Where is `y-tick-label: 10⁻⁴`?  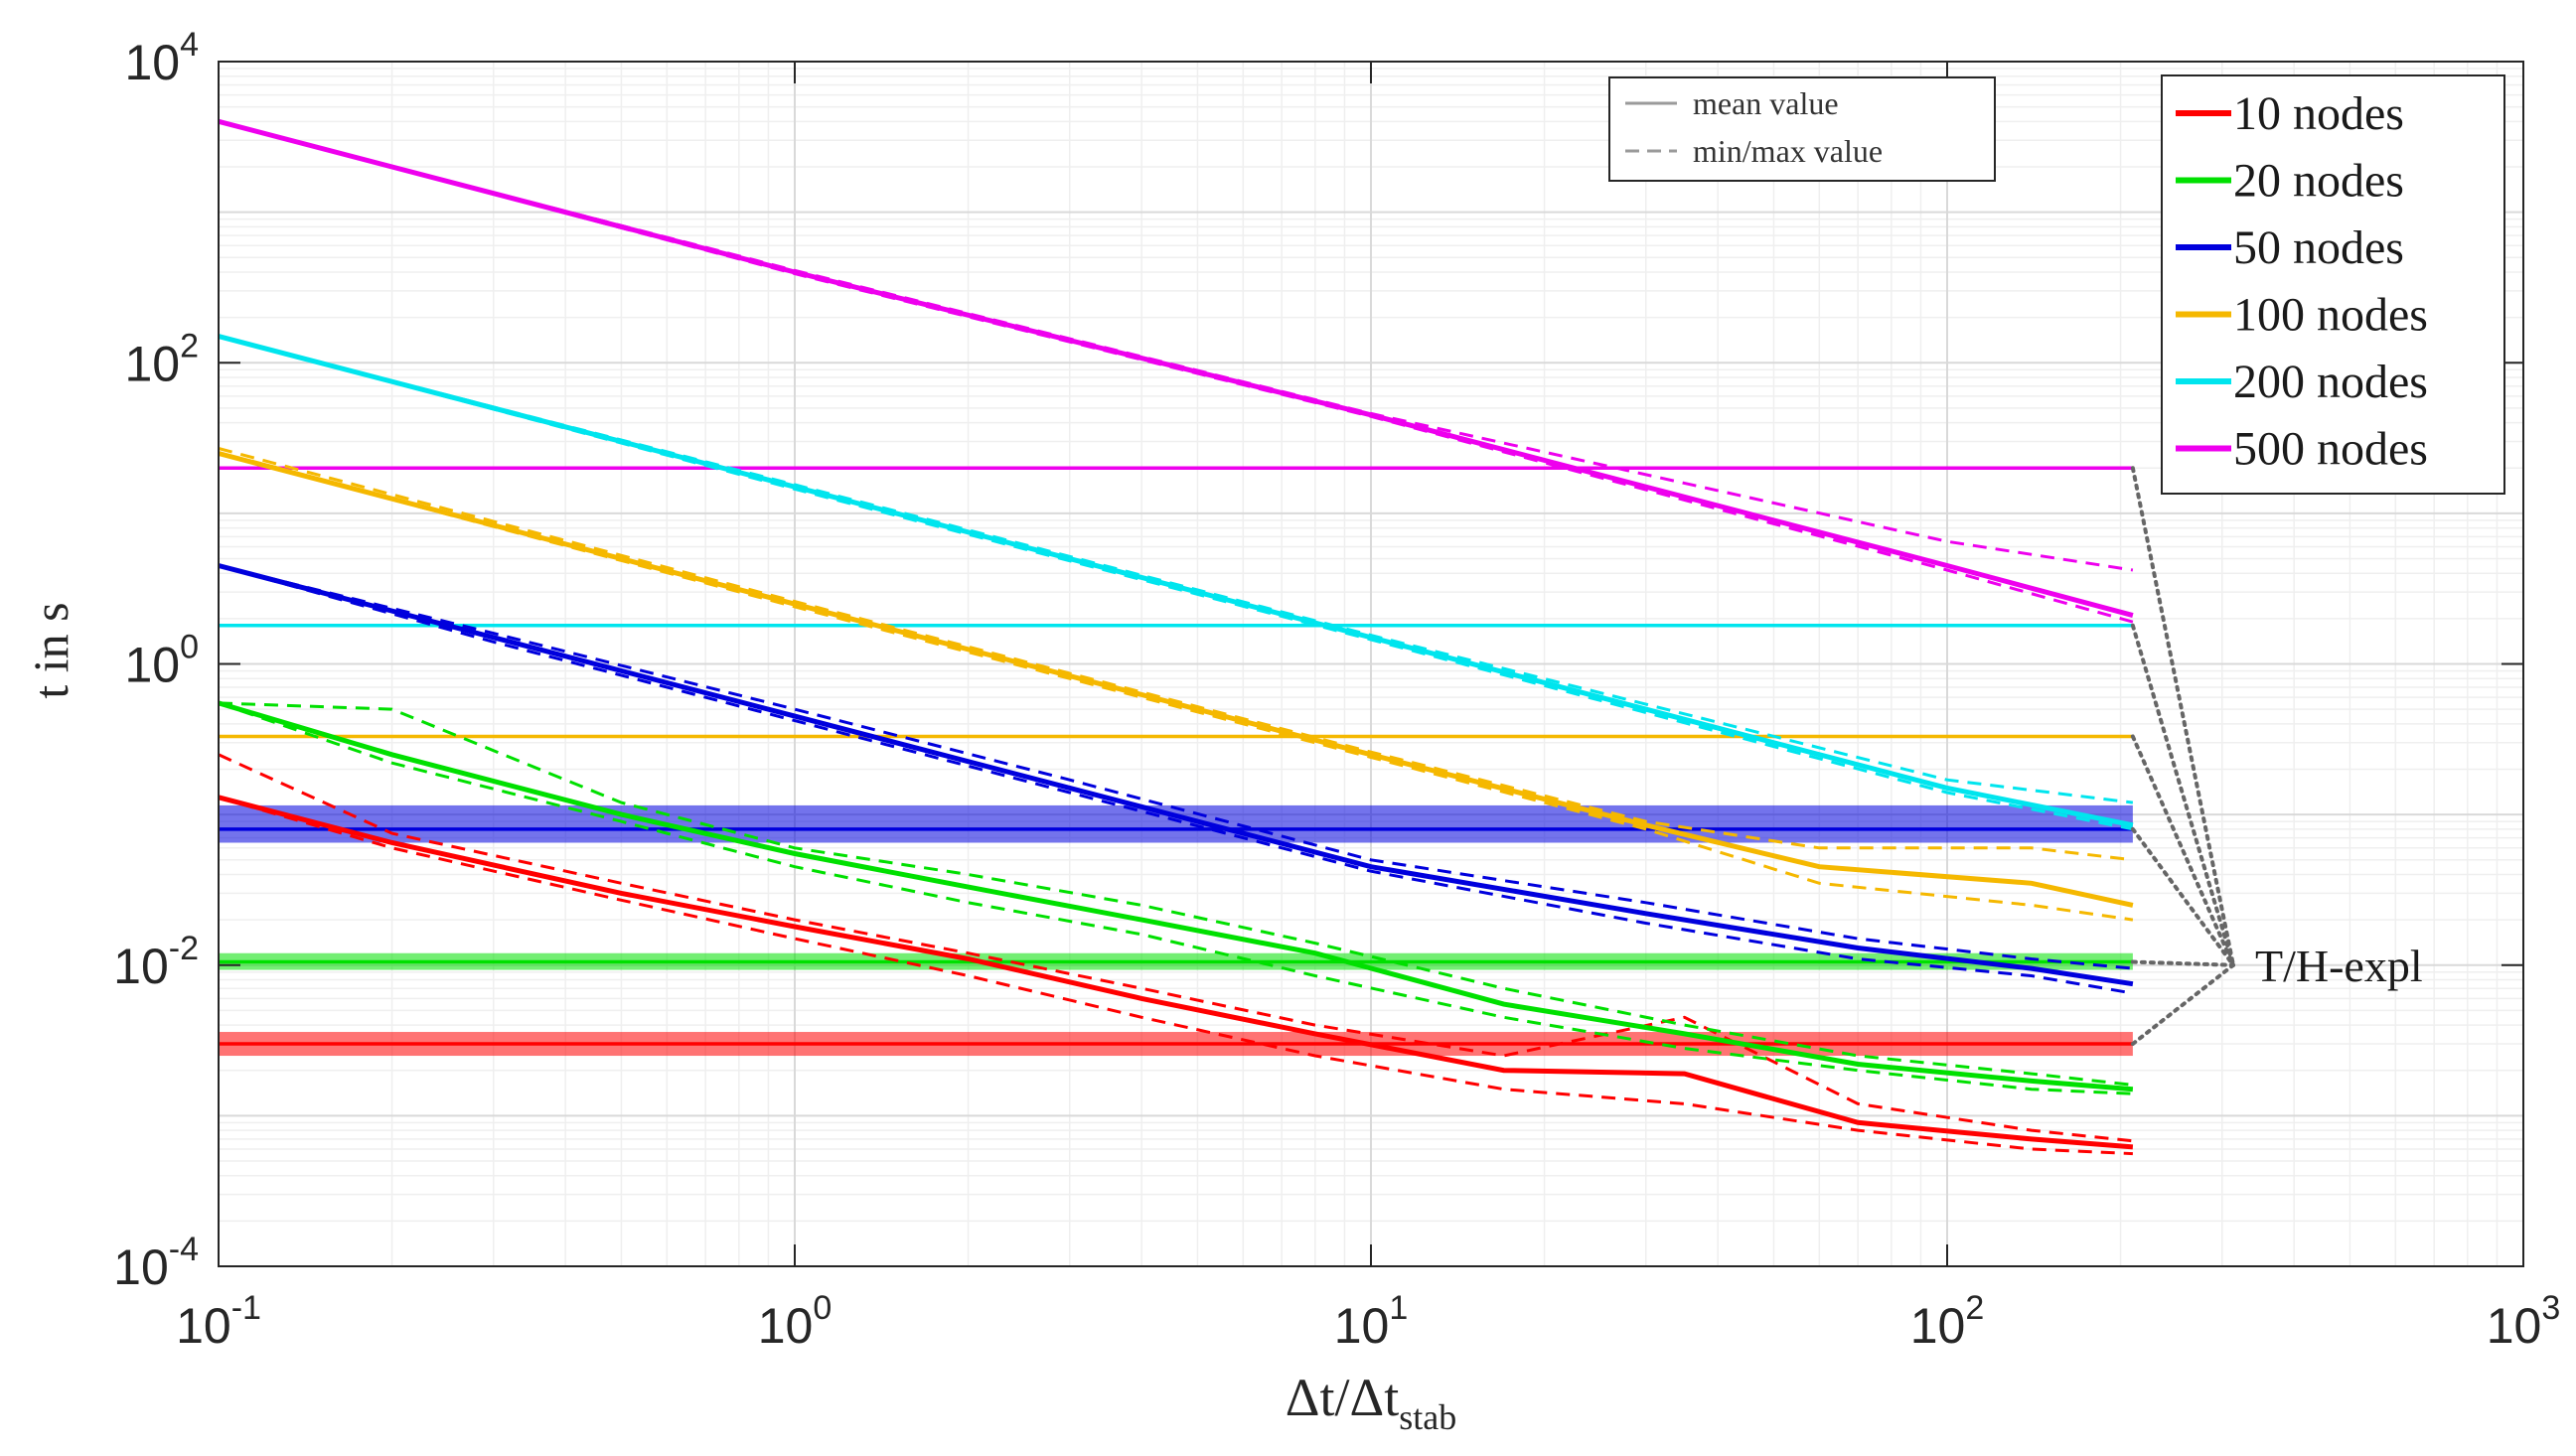
y-tick-label: 10⁻⁴ is located at coordinates (156, 1263).